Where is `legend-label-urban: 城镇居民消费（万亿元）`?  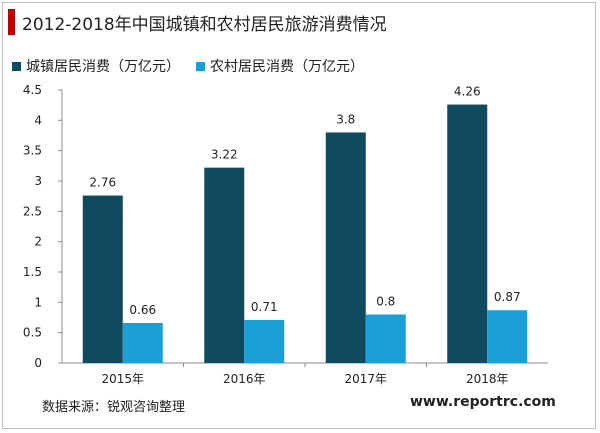 legend-label-urban: 城镇居民消费（万亿元） is located at coordinates (103, 67).